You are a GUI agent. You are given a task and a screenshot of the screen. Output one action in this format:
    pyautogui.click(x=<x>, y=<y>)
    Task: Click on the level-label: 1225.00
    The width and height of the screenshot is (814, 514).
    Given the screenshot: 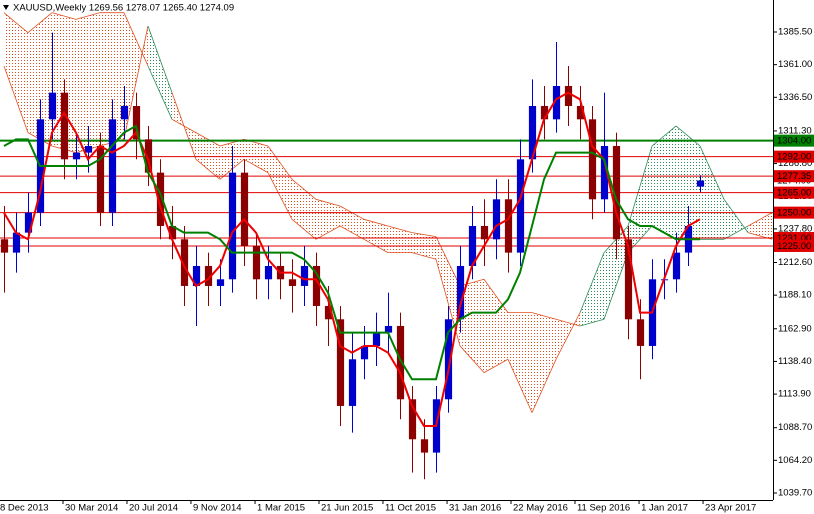 What is the action you would take?
    pyautogui.click(x=794, y=246)
    